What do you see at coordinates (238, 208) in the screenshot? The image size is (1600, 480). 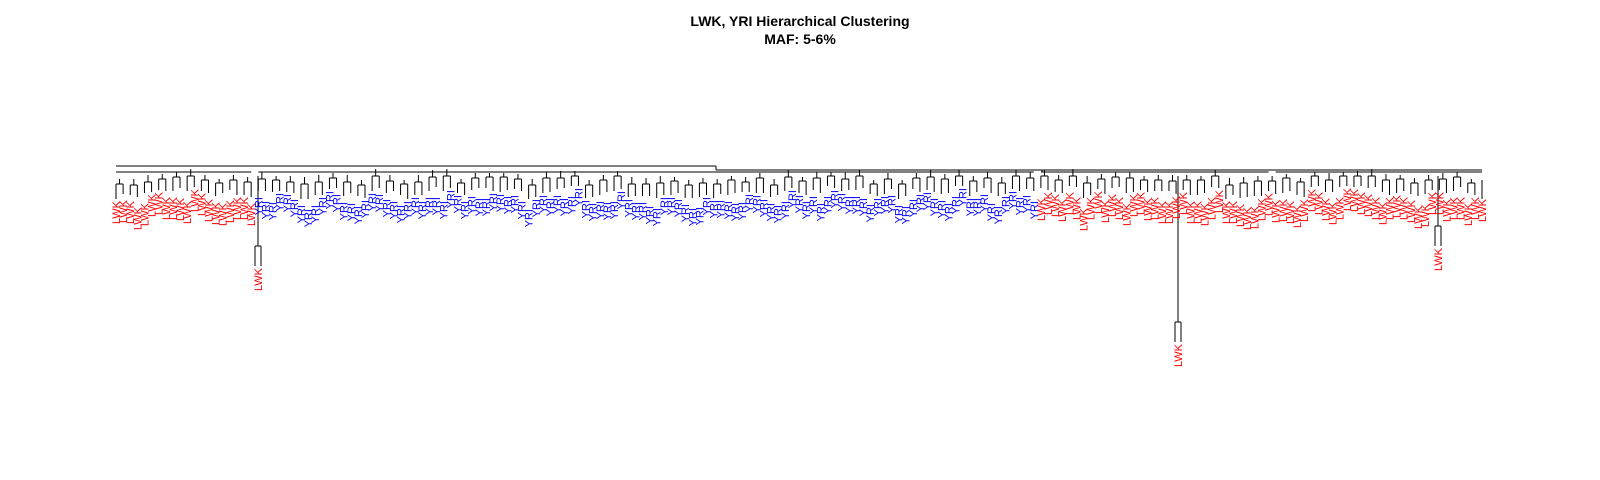 I see `leaf-label-lwk-17: LWK` at bounding box center [238, 208].